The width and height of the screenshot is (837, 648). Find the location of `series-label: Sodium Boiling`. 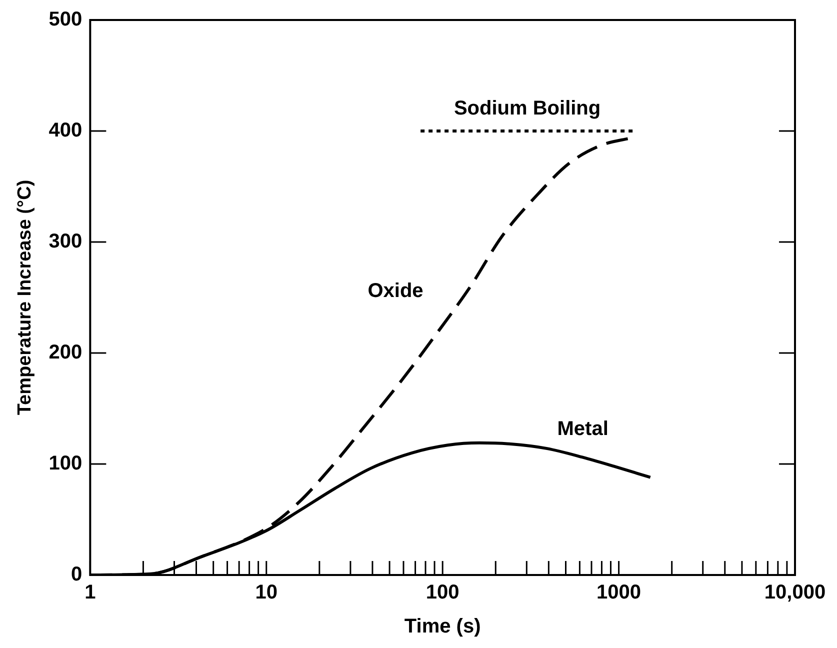

series-label: Sodium Boiling is located at coordinates (527, 109).